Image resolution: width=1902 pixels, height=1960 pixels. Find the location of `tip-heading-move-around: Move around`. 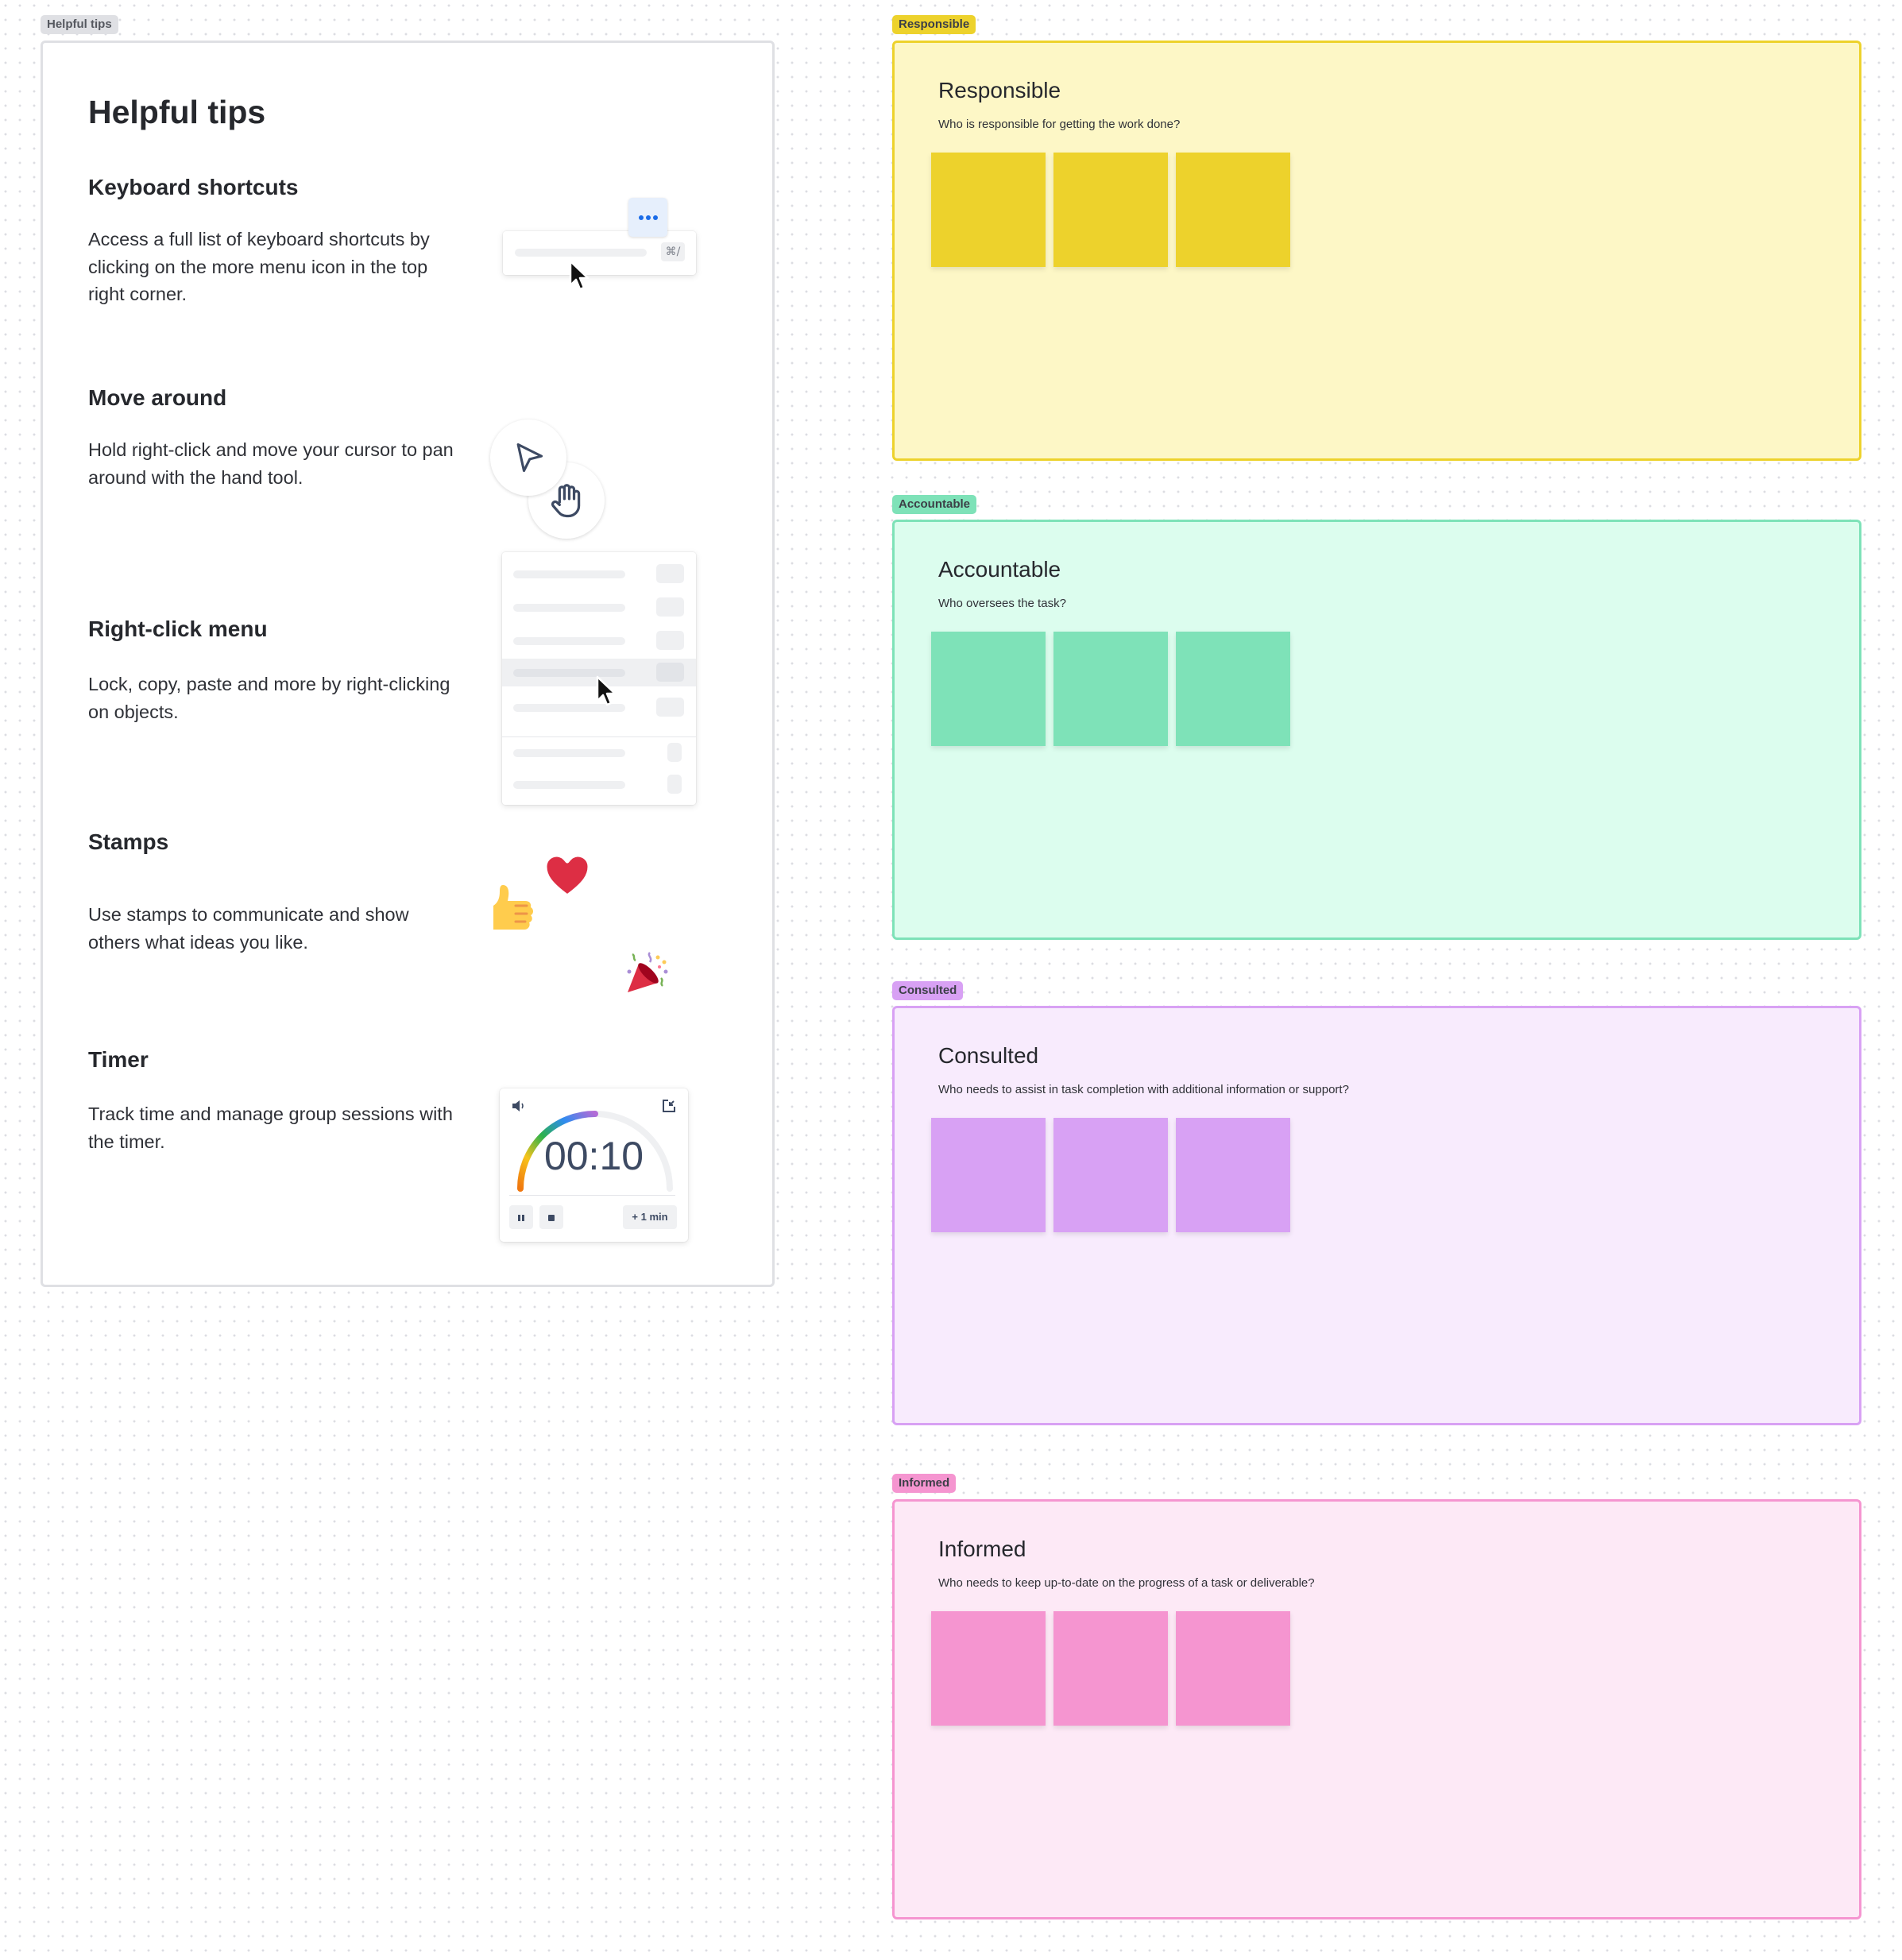

tip-heading-move-around: Move around is located at coordinates (157, 397).